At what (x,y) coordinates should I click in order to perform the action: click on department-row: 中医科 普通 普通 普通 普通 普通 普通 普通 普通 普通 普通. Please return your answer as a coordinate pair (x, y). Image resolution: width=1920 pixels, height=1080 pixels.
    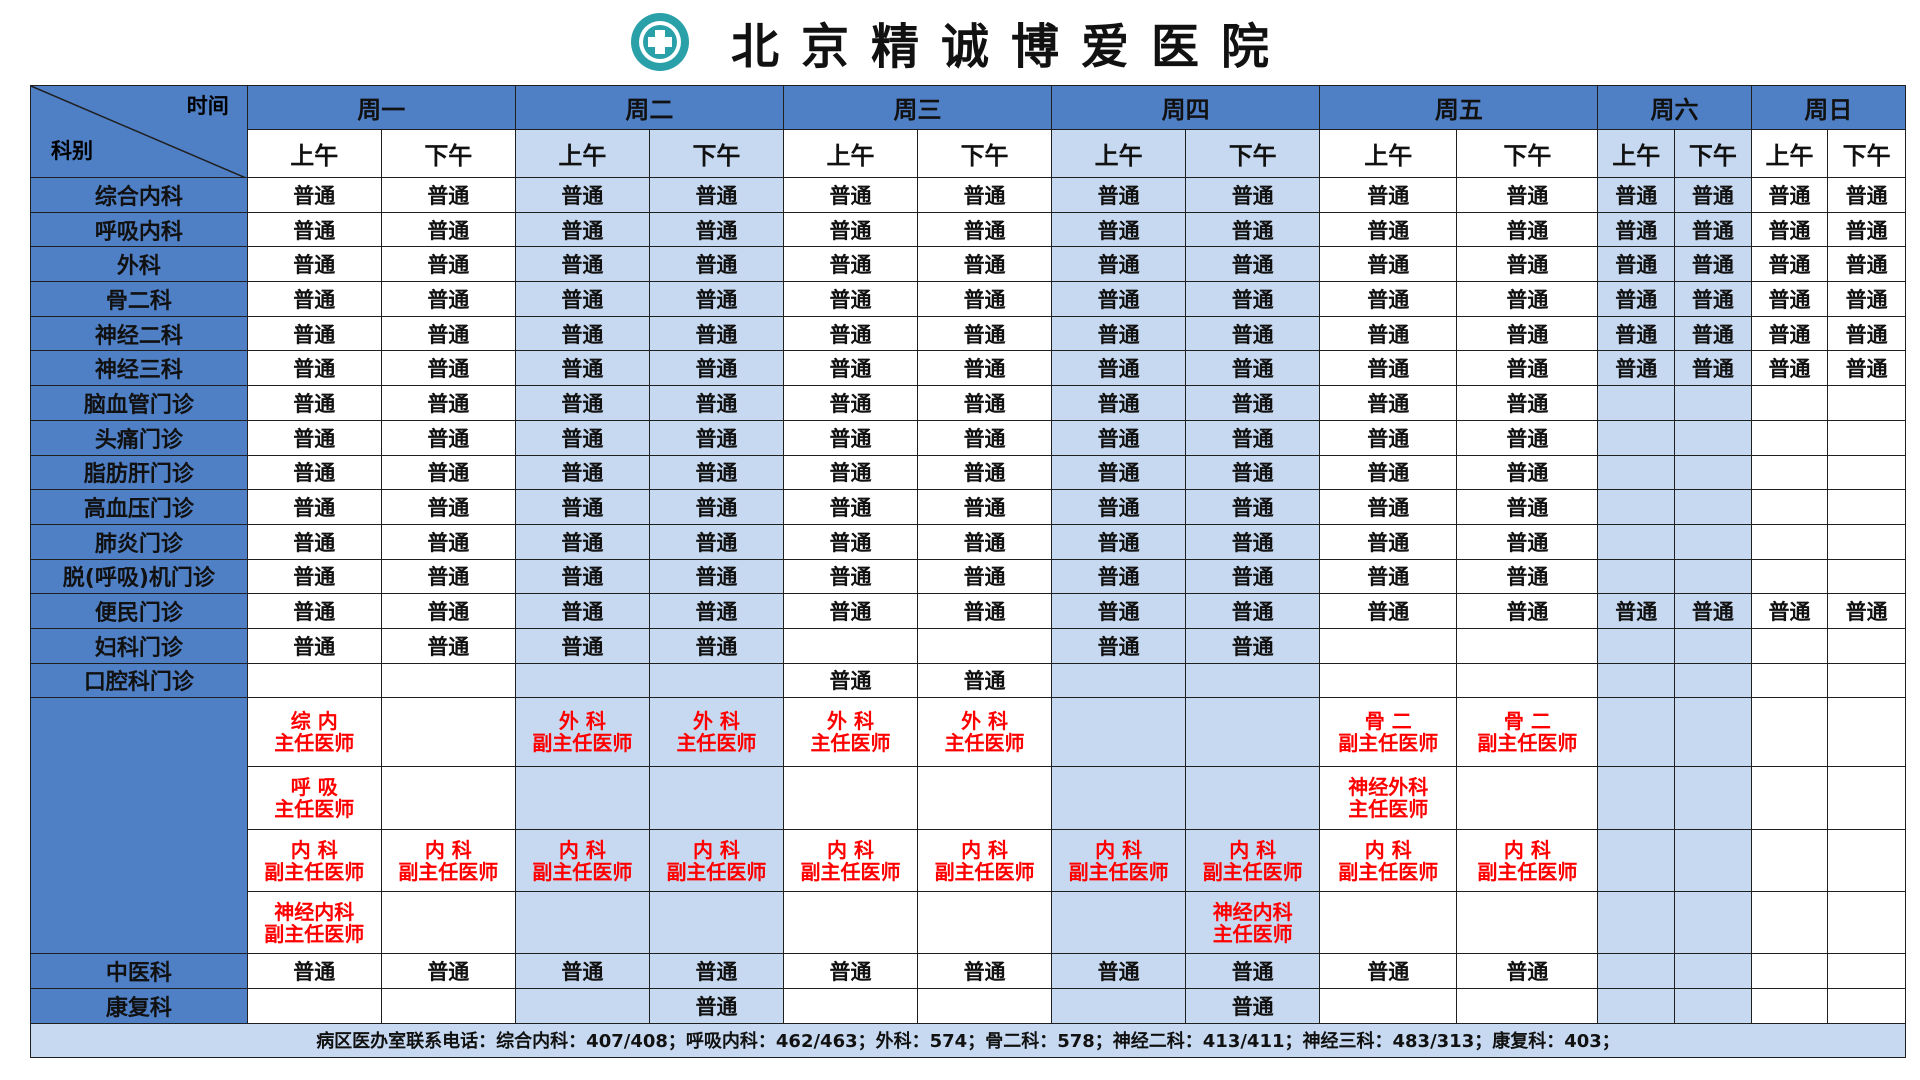
    Looking at the image, I should click on (968, 971).